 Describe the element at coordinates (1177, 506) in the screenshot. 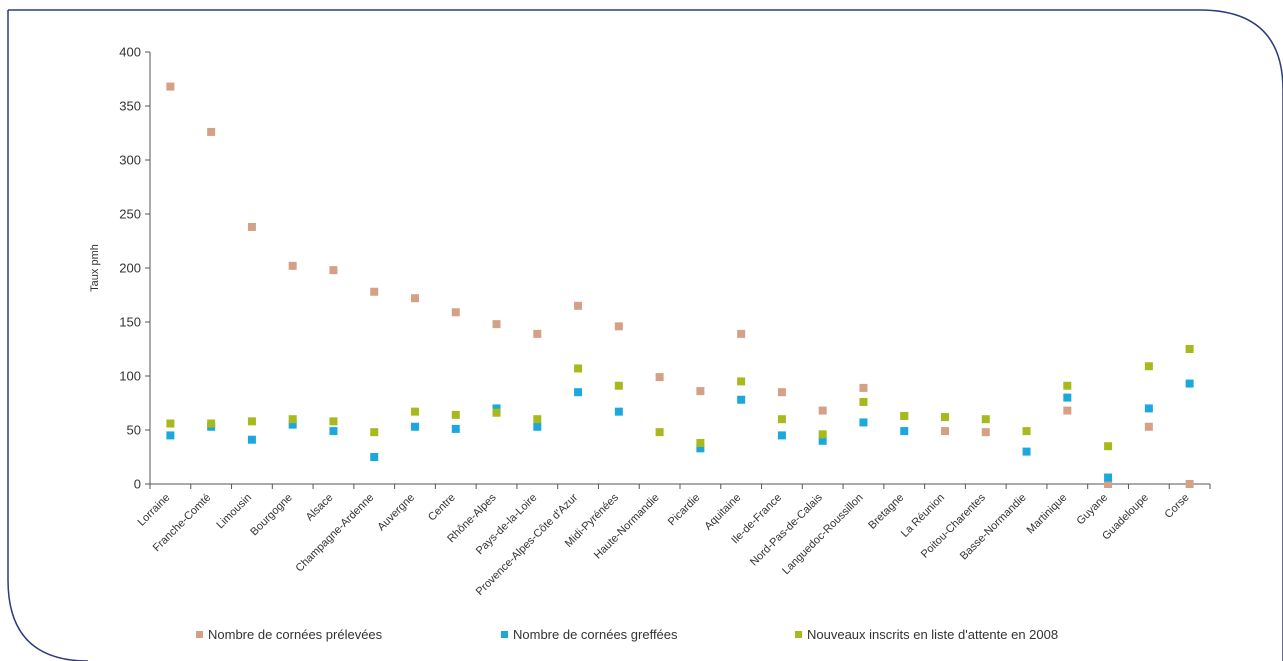

I see `x-tick-label: Corse` at that location.